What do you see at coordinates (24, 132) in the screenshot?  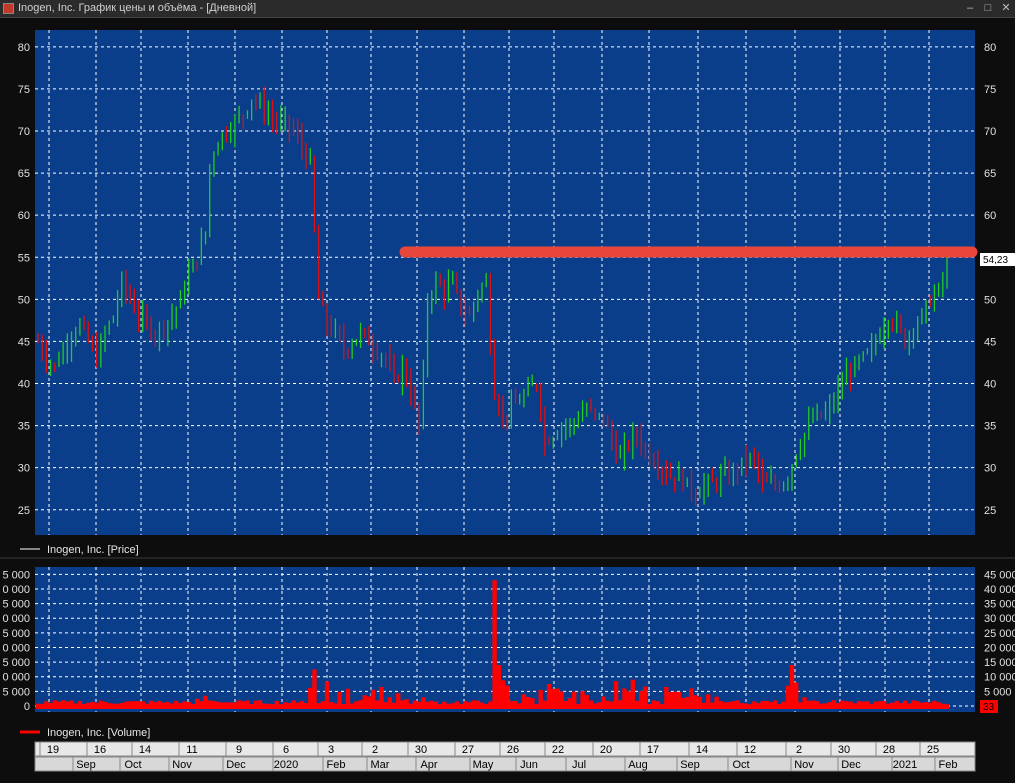 I see `price-tick-left: 70` at bounding box center [24, 132].